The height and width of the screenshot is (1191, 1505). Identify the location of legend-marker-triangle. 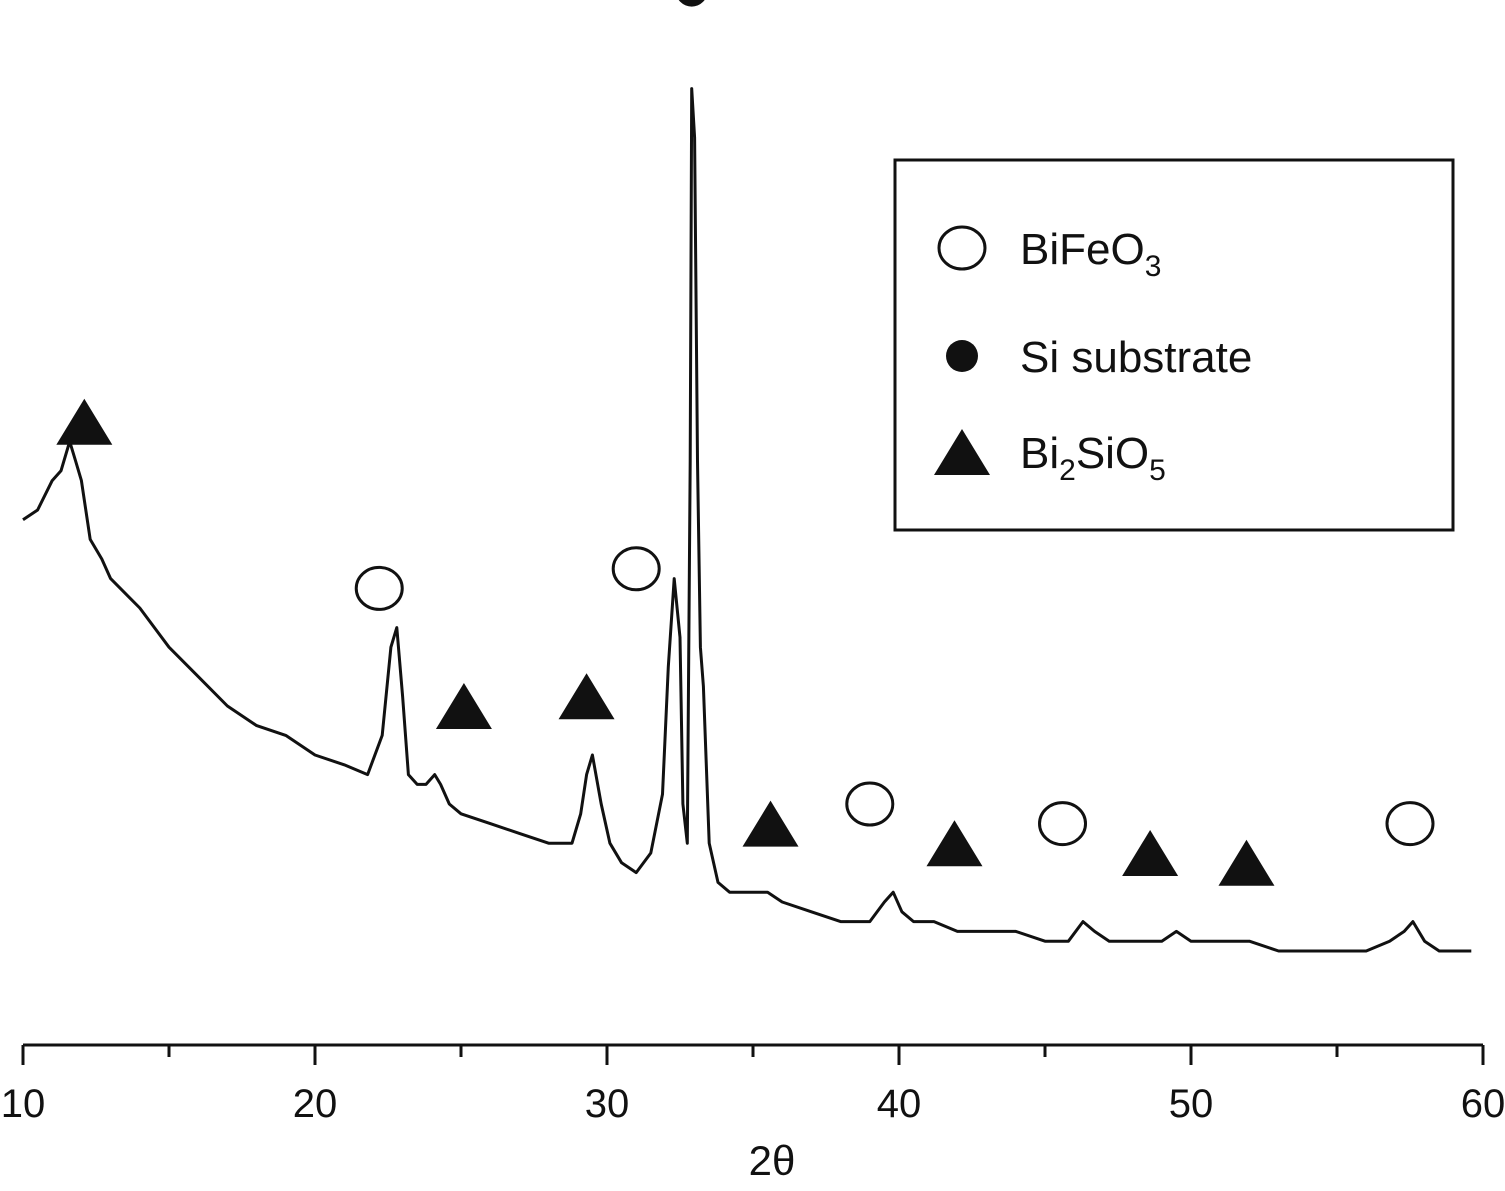
(962, 452).